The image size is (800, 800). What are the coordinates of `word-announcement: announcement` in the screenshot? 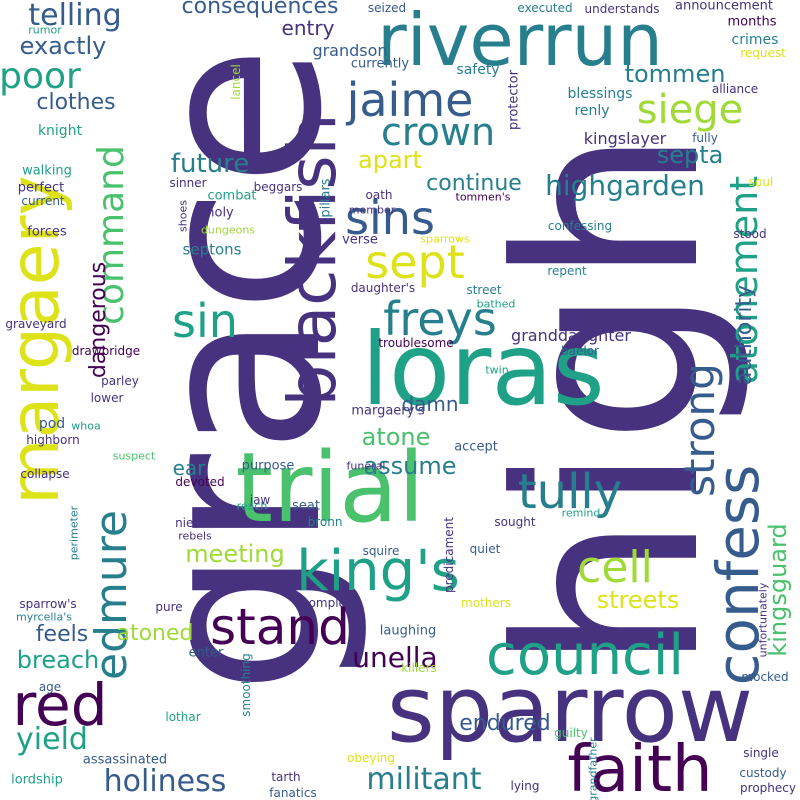 It's located at (724, 7).